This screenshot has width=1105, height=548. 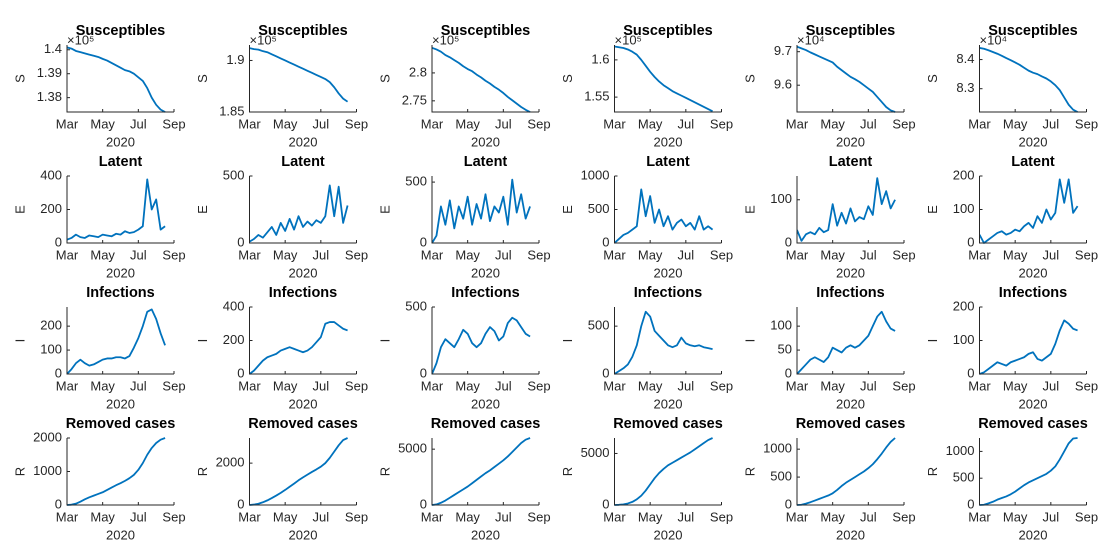 I want to click on y-axis-label: I, so click(x=384, y=341).